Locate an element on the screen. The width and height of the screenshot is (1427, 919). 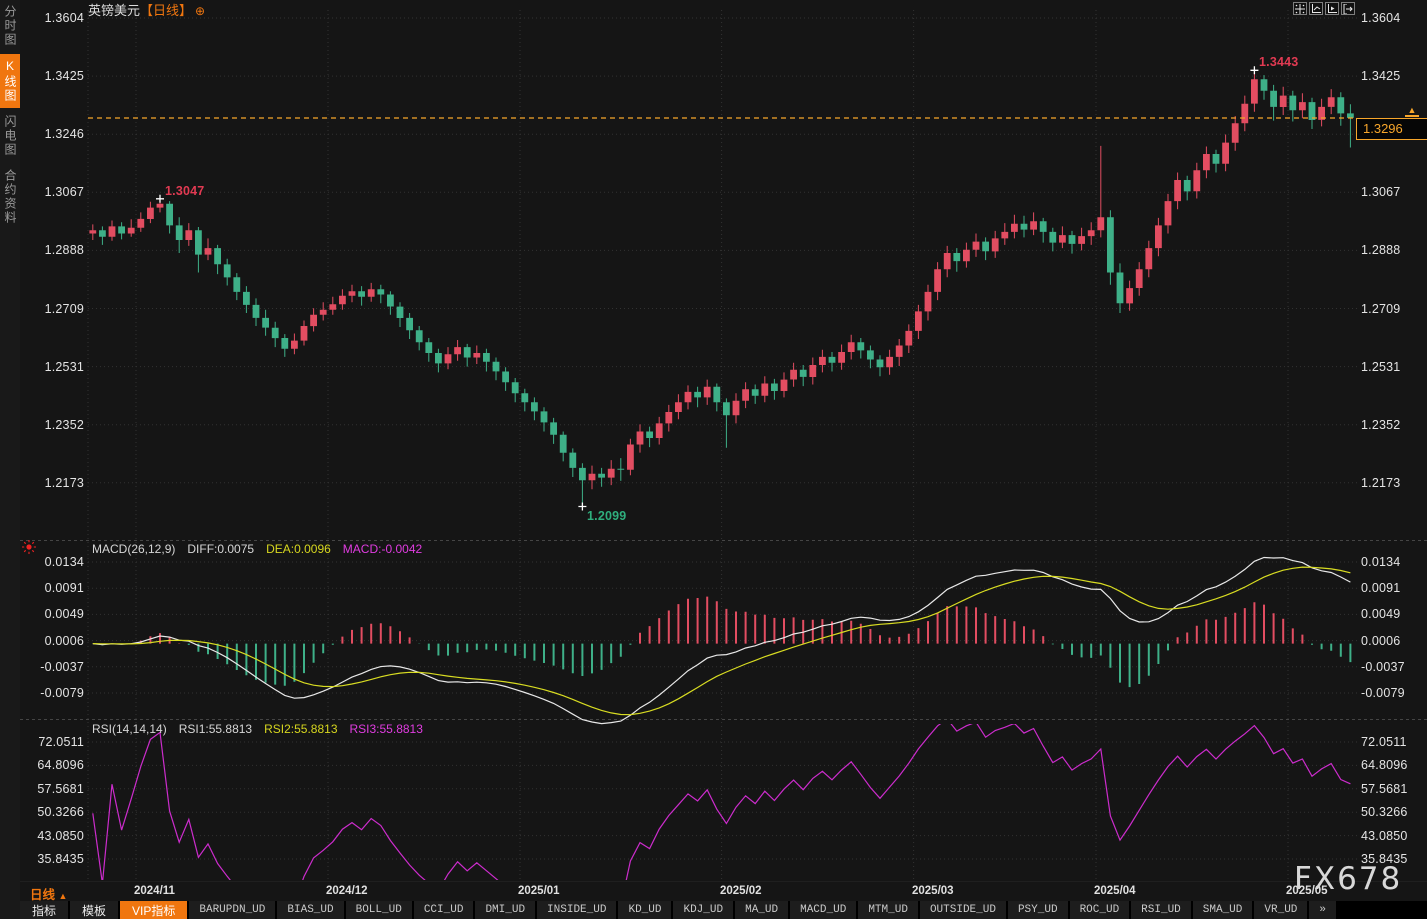
date-label: 2025/02 is located at coordinates (741, 891).